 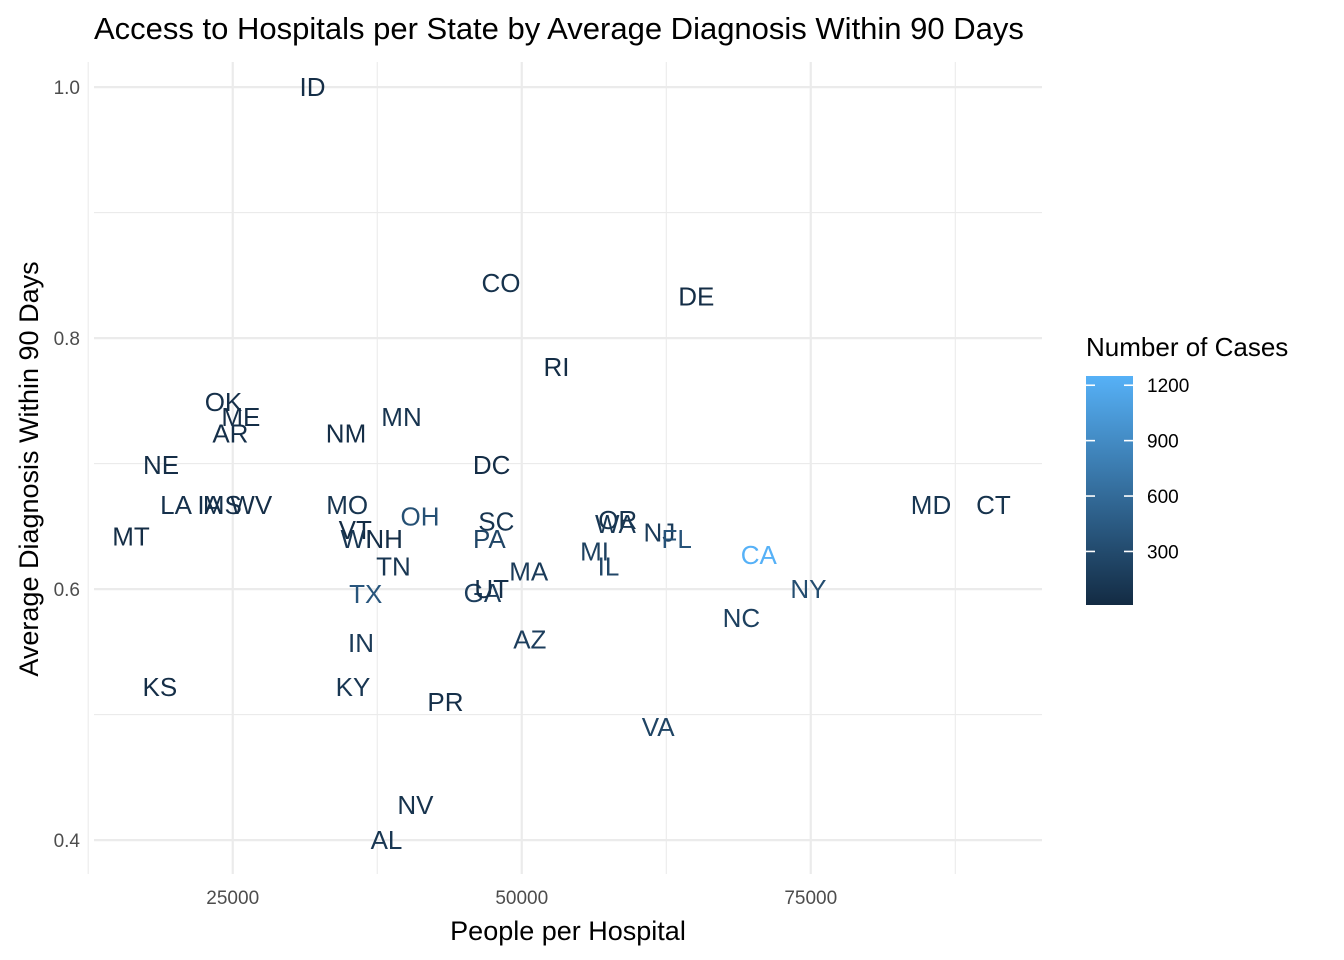 I want to click on legend-tick-label: 600, so click(x=1163, y=497).